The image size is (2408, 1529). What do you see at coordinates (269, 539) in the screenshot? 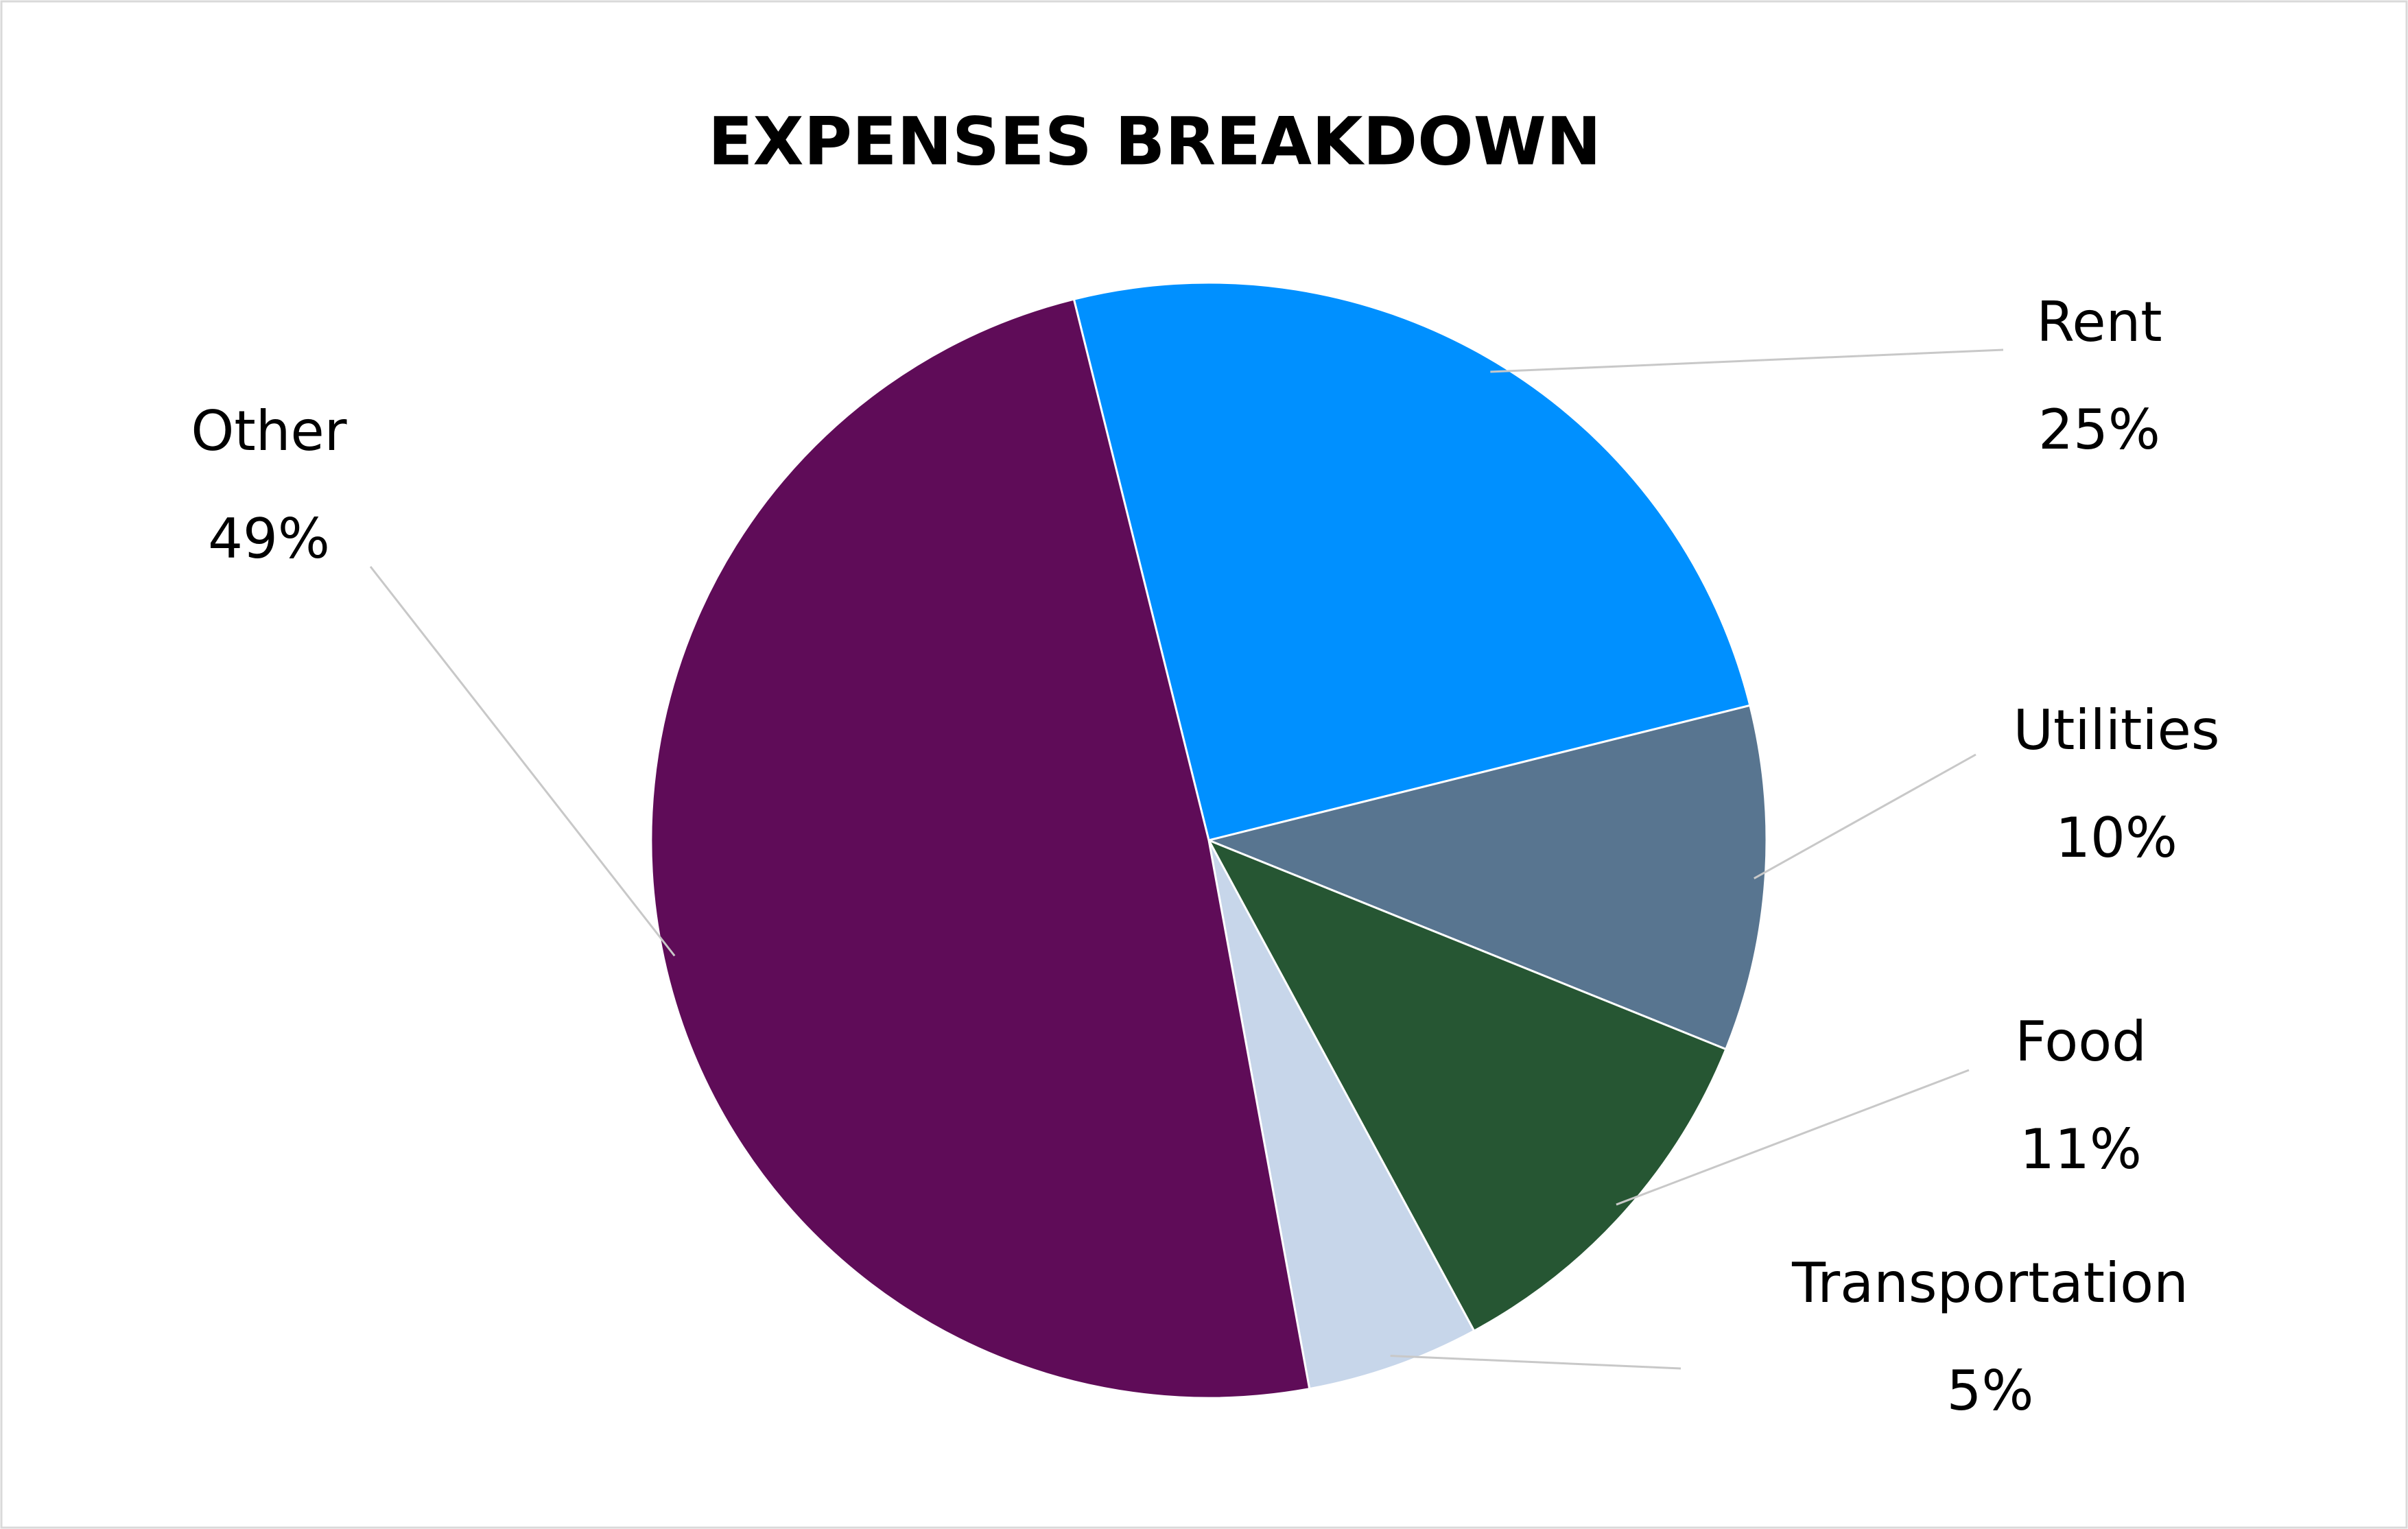
I see `data-label-value: 49%` at bounding box center [269, 539].